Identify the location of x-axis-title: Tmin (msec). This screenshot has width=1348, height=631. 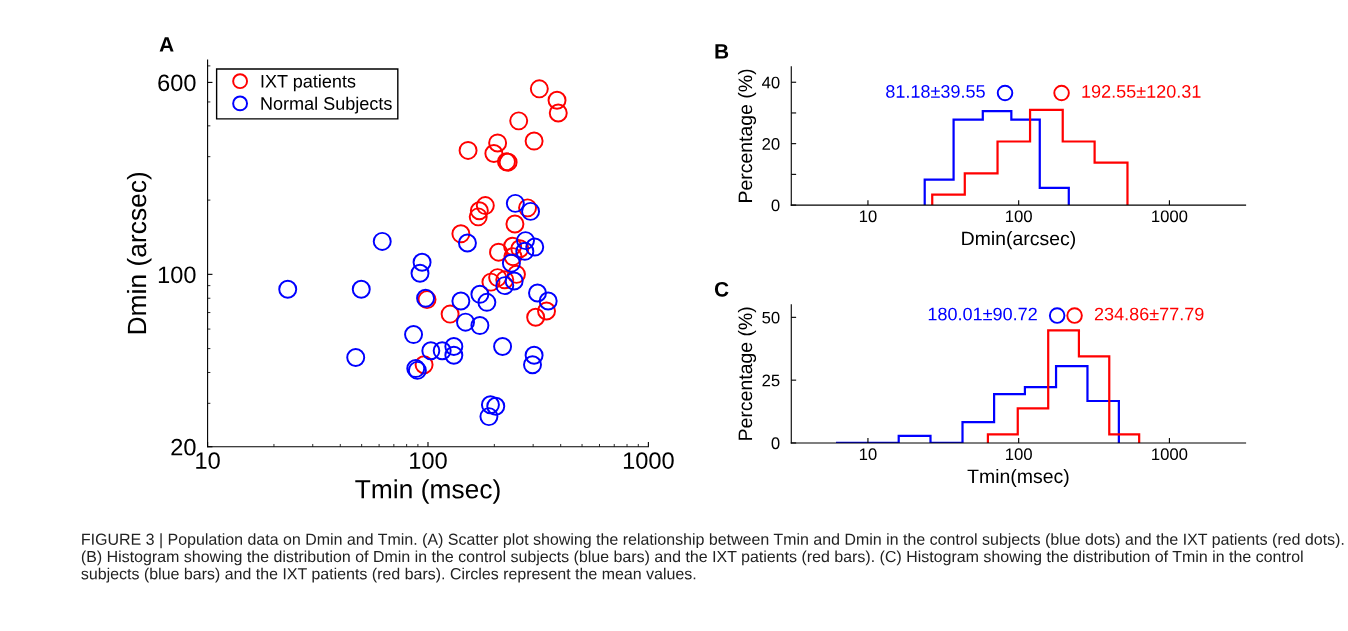
(427, 491).